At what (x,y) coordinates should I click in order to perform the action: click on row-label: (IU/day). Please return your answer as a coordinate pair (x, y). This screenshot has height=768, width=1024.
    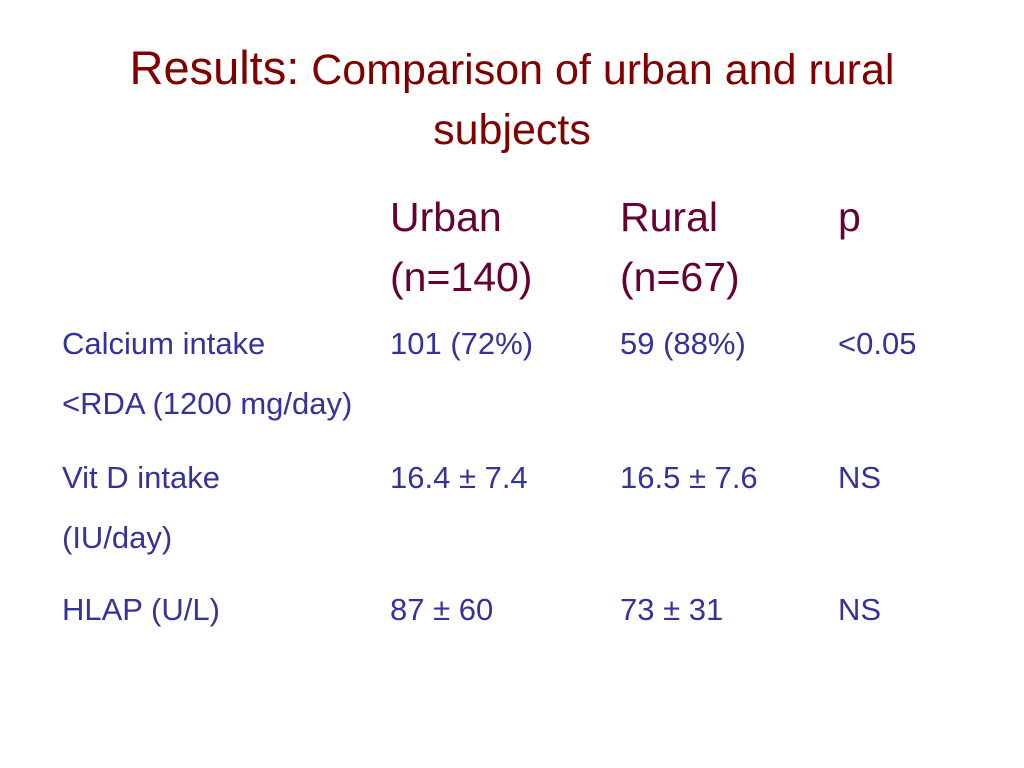
    Looking at the image, I should click on (117, 537).